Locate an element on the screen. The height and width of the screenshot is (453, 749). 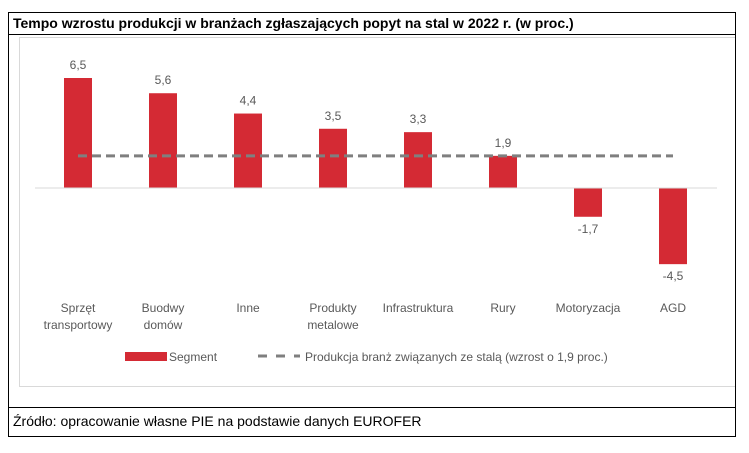
category-label: Motoryzacja is located at coordinates (588, 308).